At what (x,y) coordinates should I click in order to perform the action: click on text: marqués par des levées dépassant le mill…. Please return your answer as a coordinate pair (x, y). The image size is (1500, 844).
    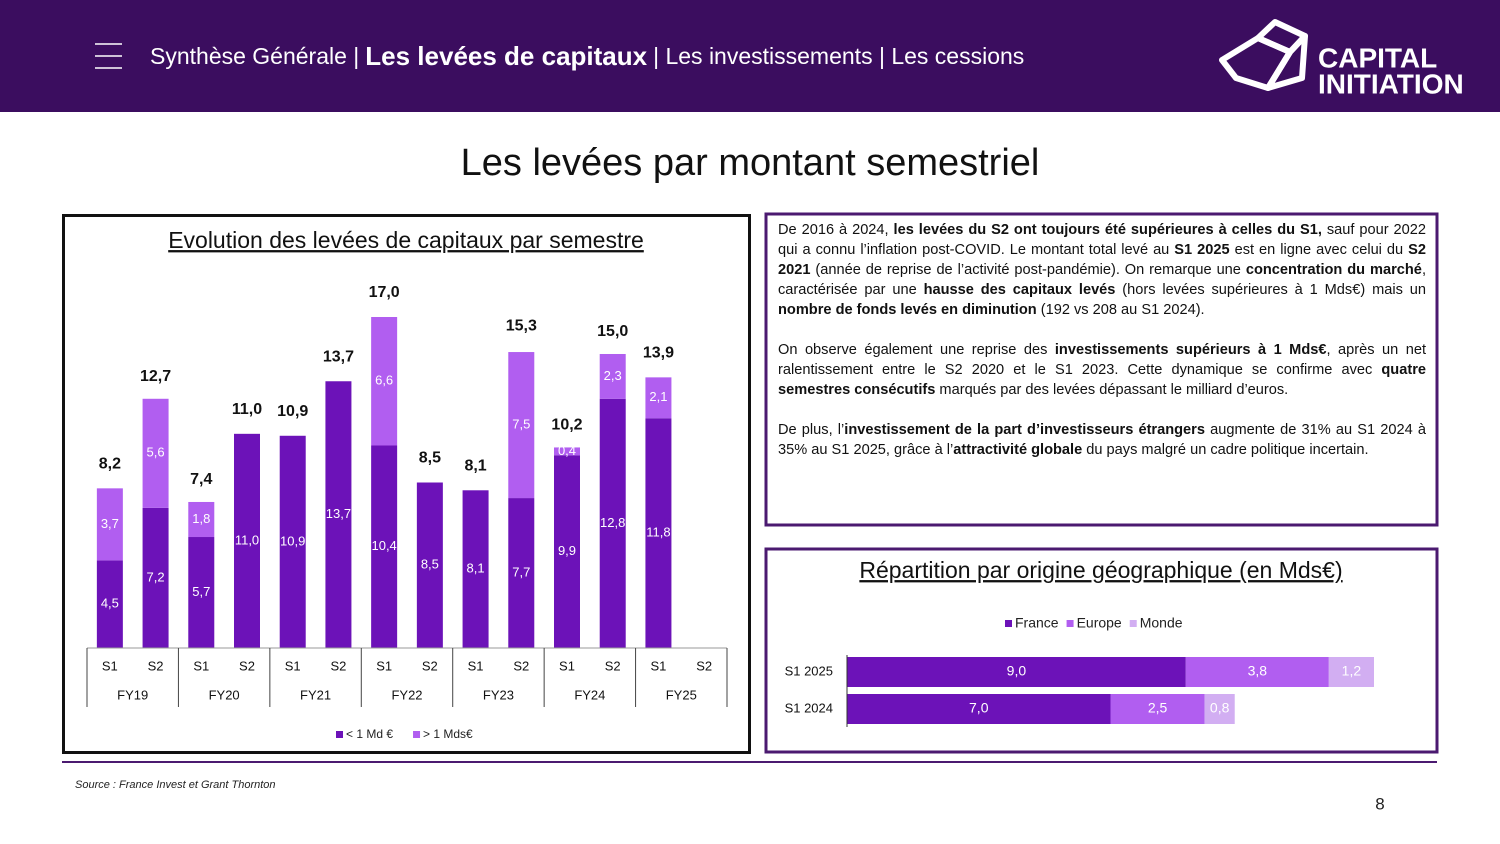
    Looking at the image, I should click on (1112, 390).